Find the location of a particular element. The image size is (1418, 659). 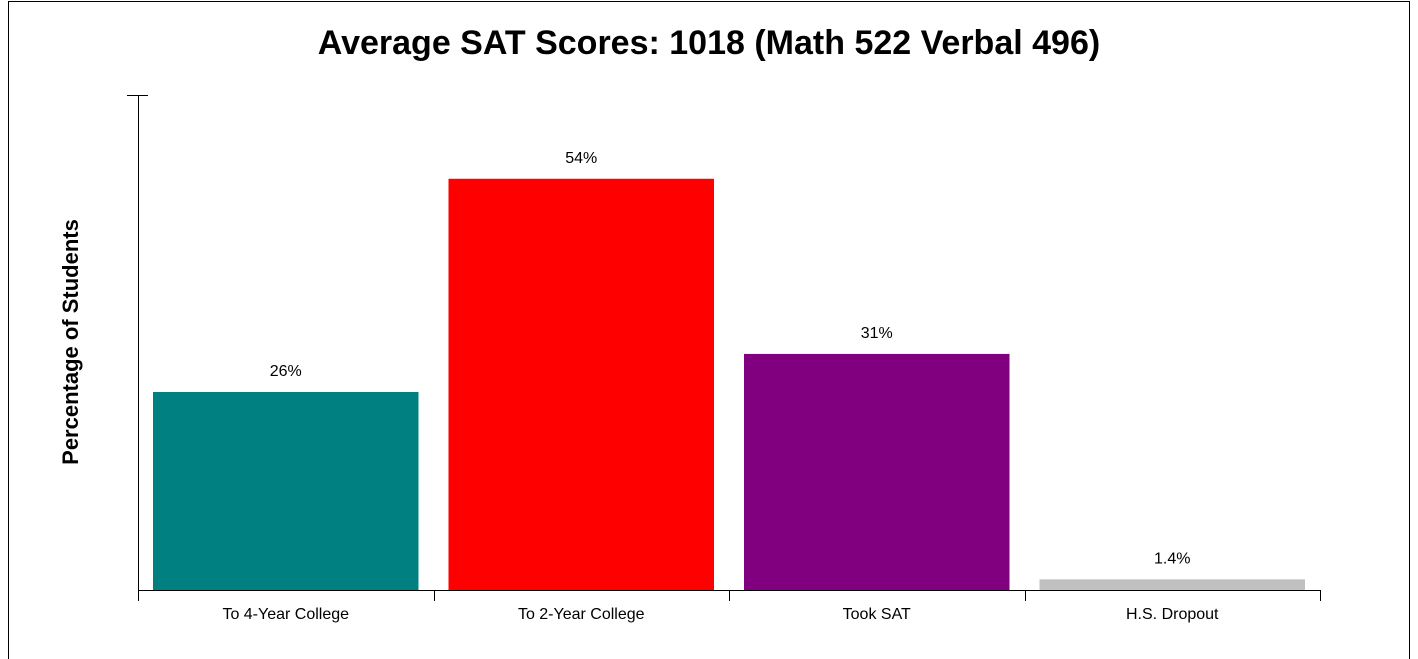

x-tick-label: To 4-Year College is located at coordinates (285, 614).